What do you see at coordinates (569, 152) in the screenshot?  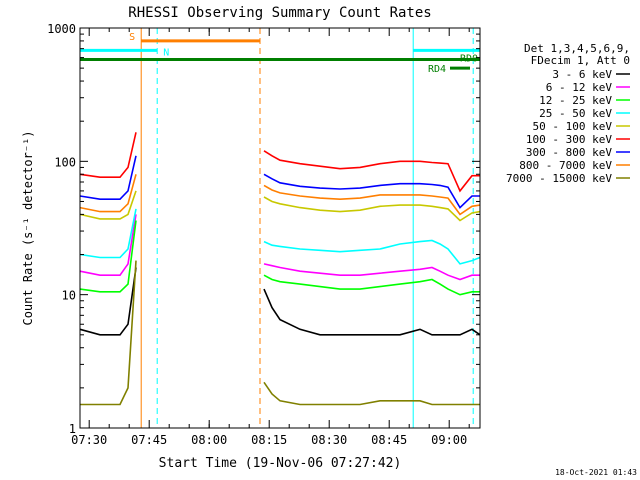 I see `legend-entry-label: 300 - 800 keV` at bounding box center [569, 152].